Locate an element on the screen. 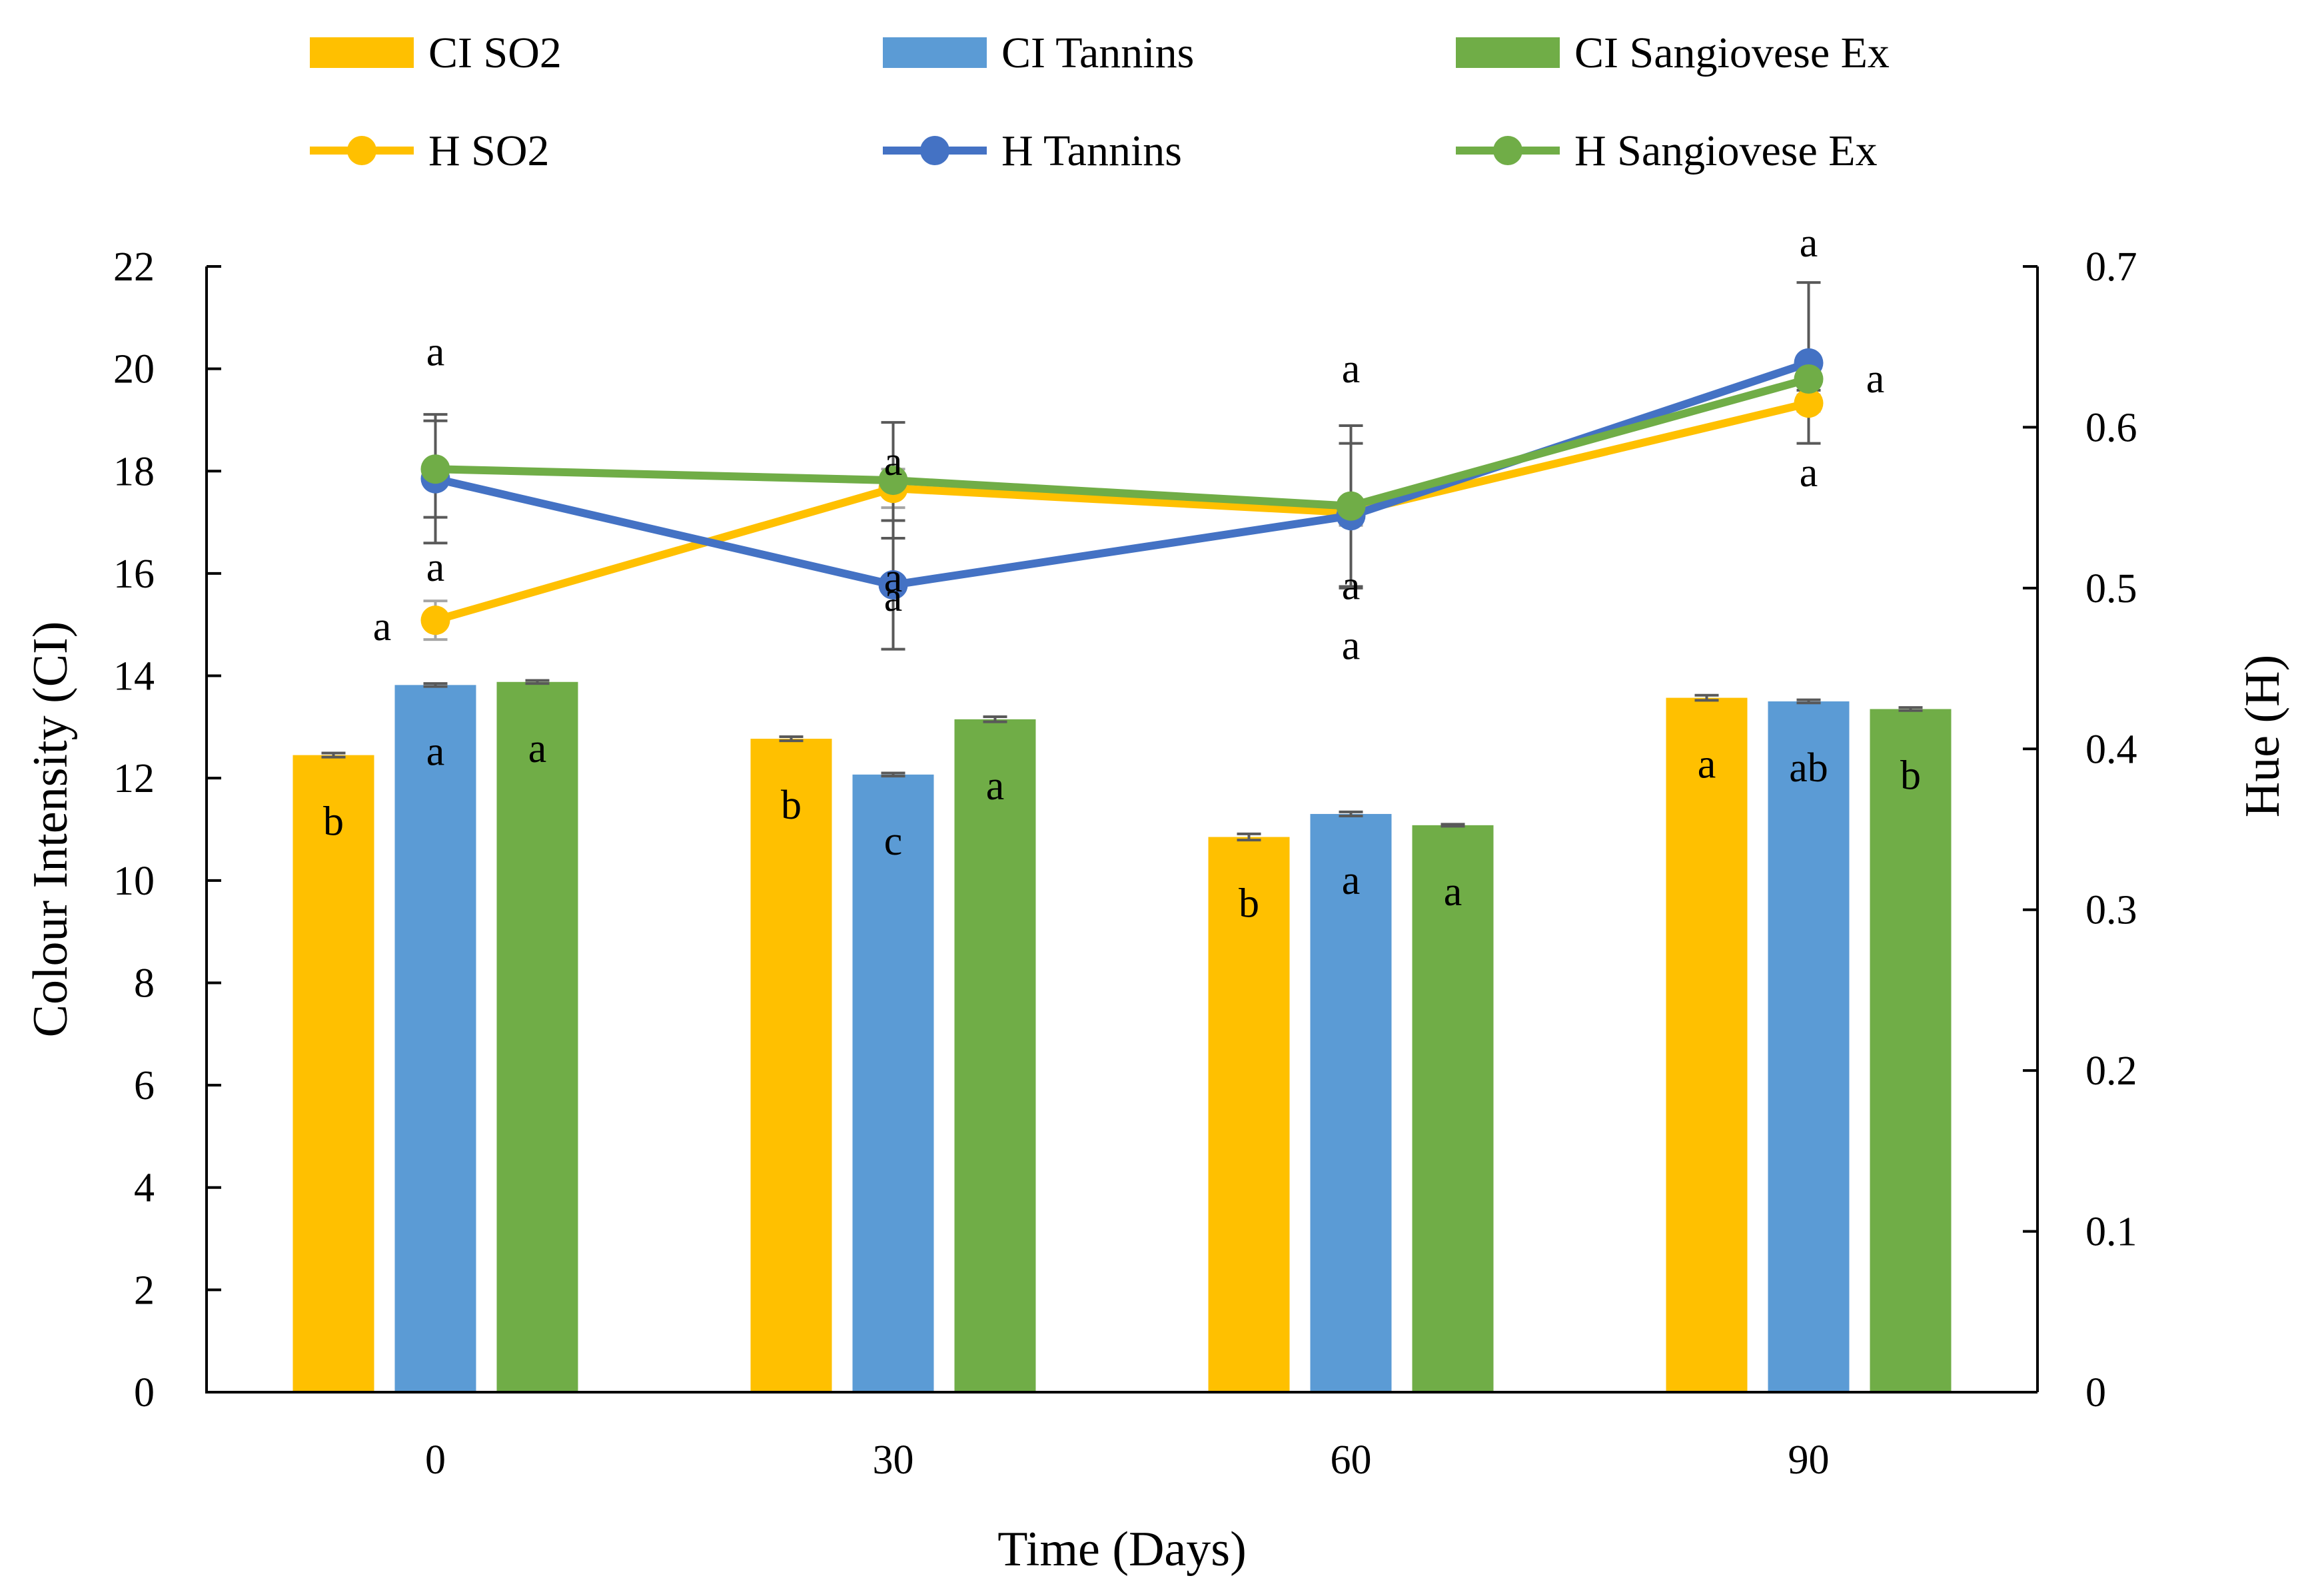  legend-label: H Tannins is located at coordinates (1091, 151).